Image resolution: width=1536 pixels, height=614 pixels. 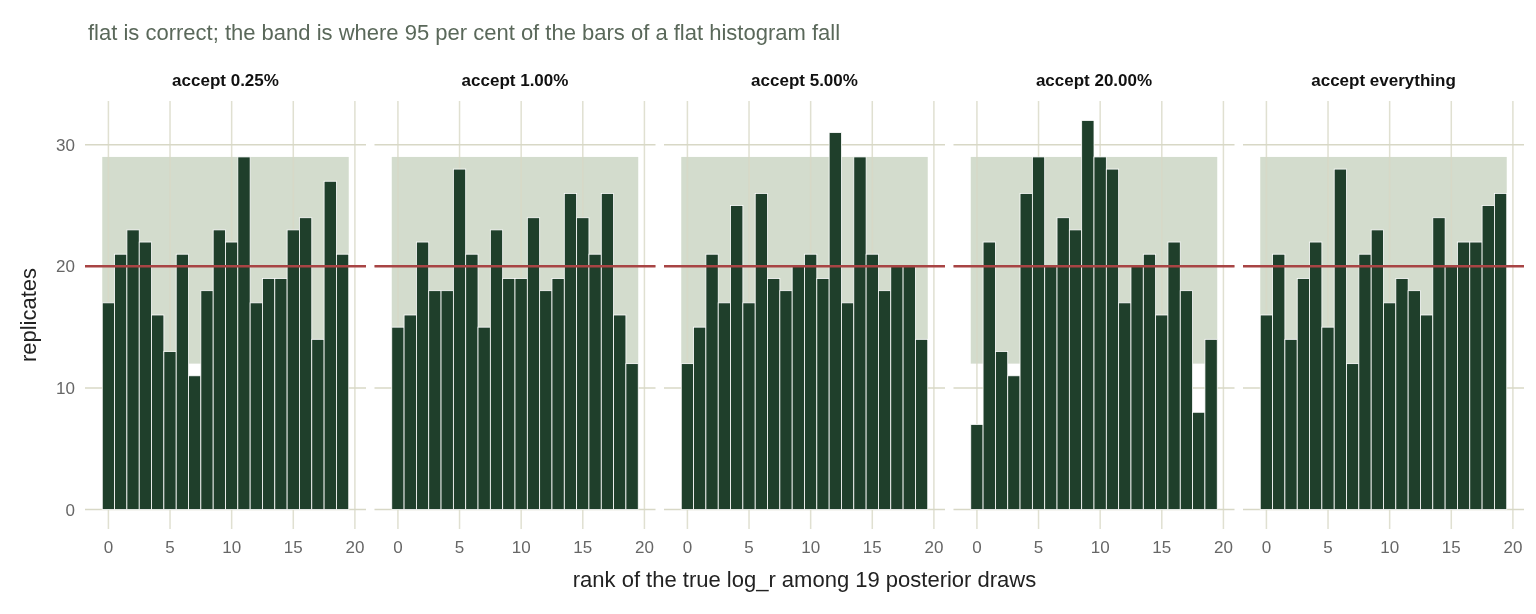 What do you see at coordinates (1094, 80) in the screenshot?
I see `chart-title: accept 20.00%` at bounding box center [1094, 80].